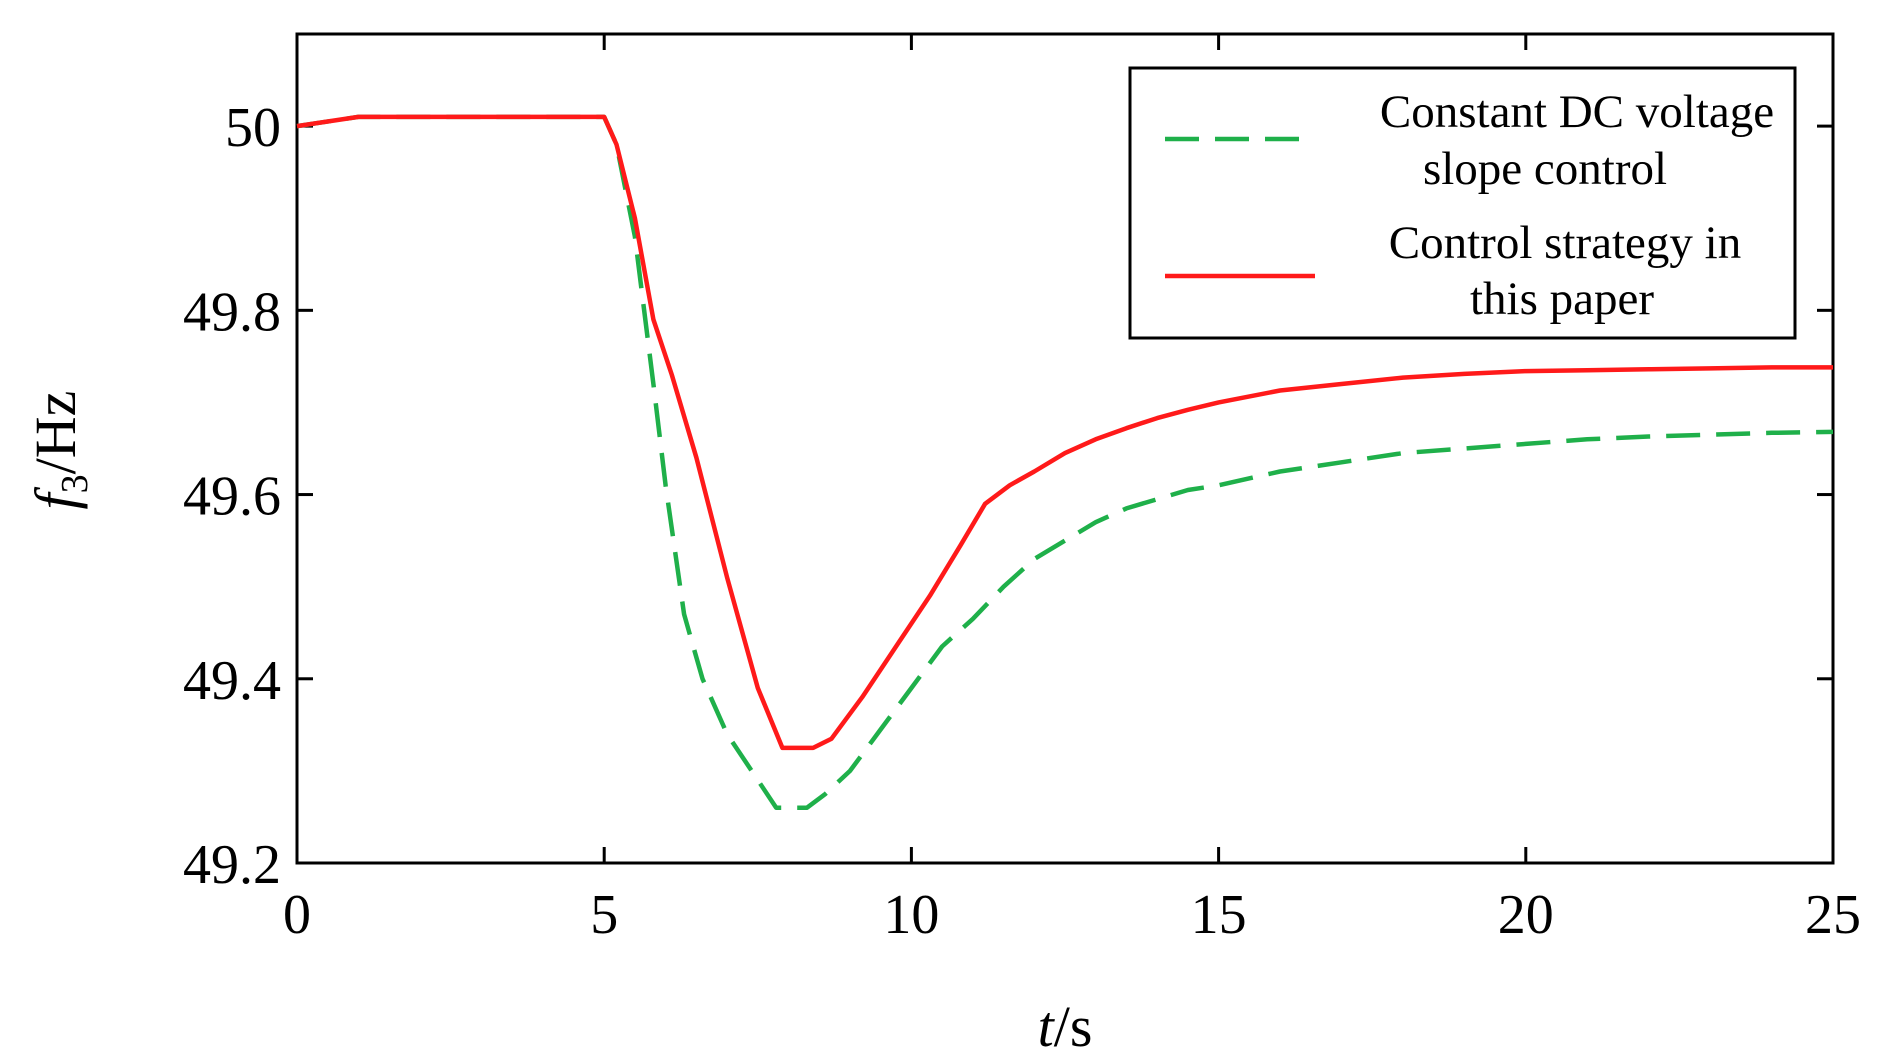  I want to click on y-tick-label: 50, so click(253, 128).